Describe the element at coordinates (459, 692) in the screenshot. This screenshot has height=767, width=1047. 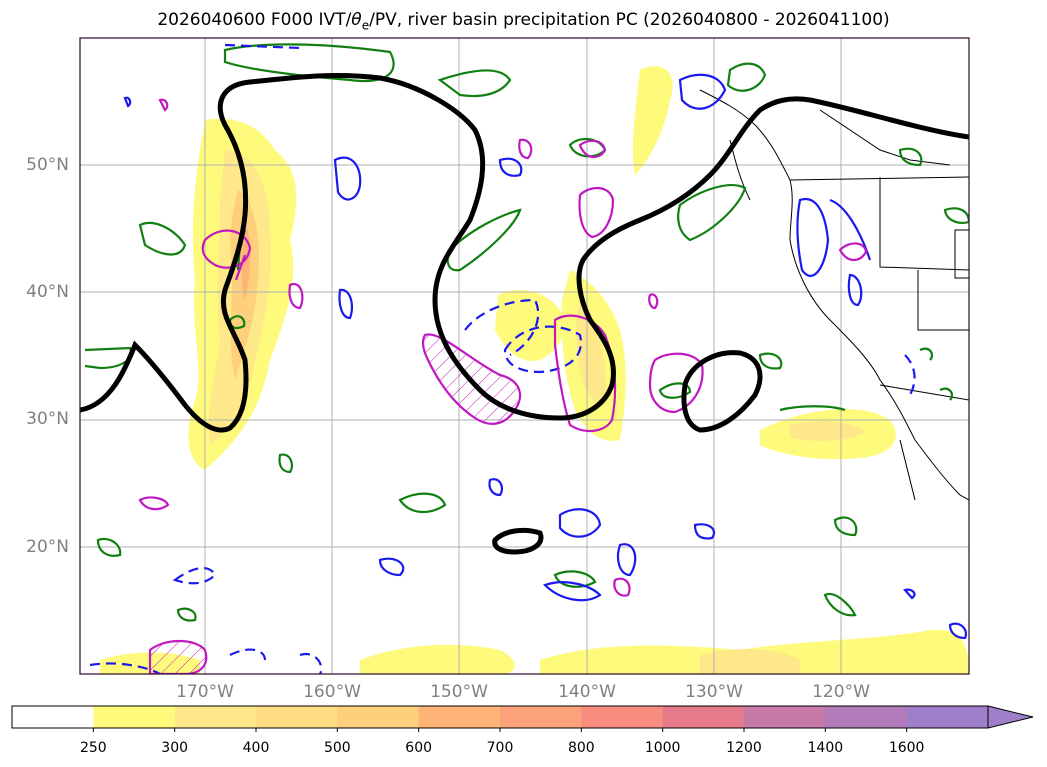
I see `lon-label-150w: 150°W` at that location.